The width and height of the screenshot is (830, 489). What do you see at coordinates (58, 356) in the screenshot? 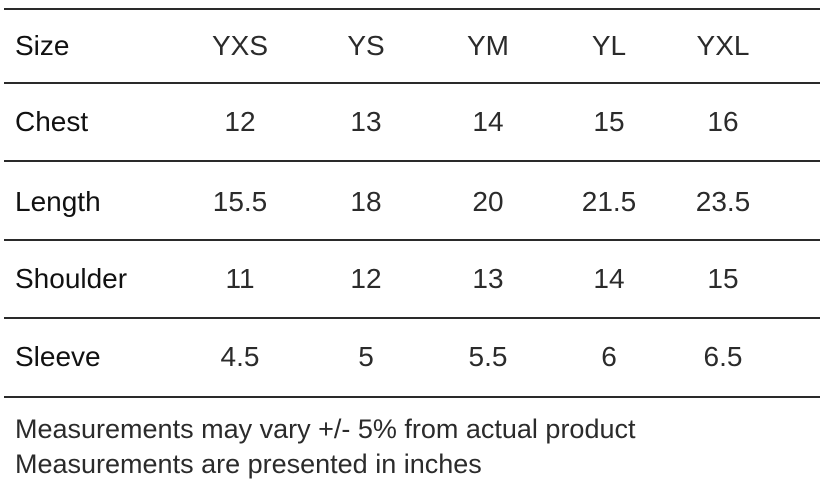
I see `row-label-sleeve: Sleeve` at bounding box center [58, 356].